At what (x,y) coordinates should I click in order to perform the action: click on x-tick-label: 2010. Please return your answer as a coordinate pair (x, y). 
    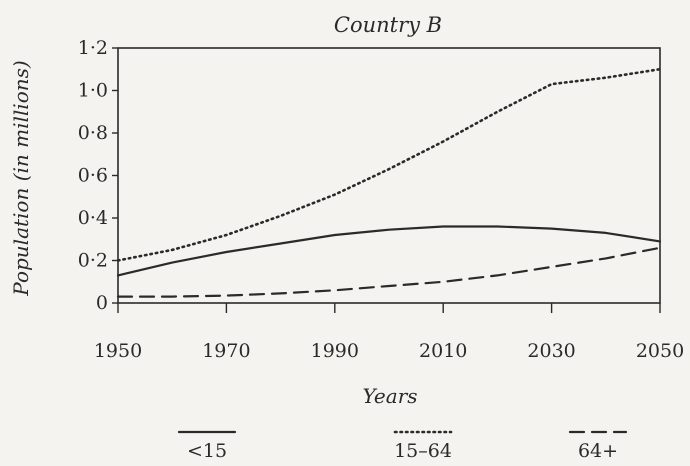
    Looking at the image, I should click on (443, 351).